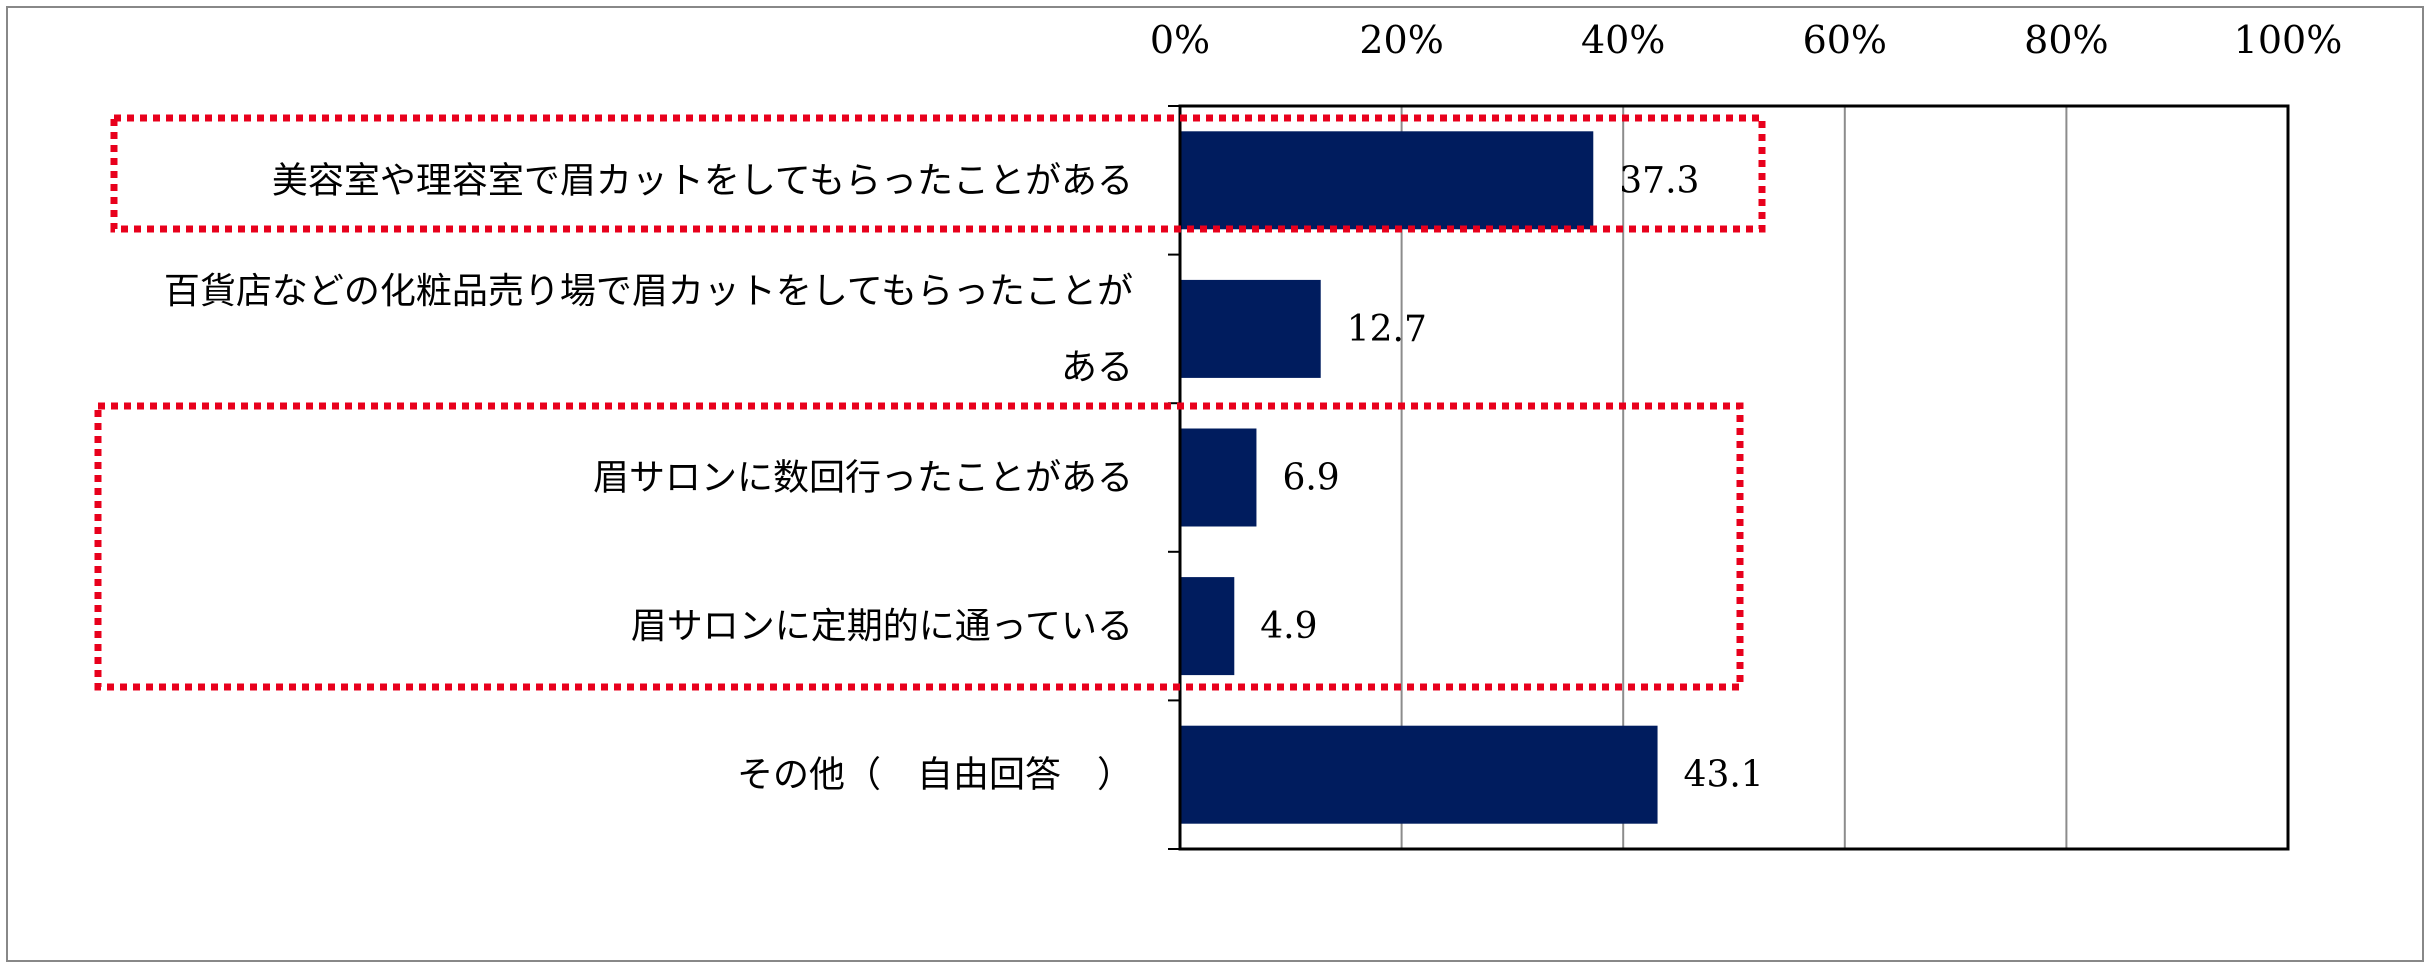 The height and width of the screenshot is (971, 2433). I want to click on data-label: 6.9, so click(1310, 478).